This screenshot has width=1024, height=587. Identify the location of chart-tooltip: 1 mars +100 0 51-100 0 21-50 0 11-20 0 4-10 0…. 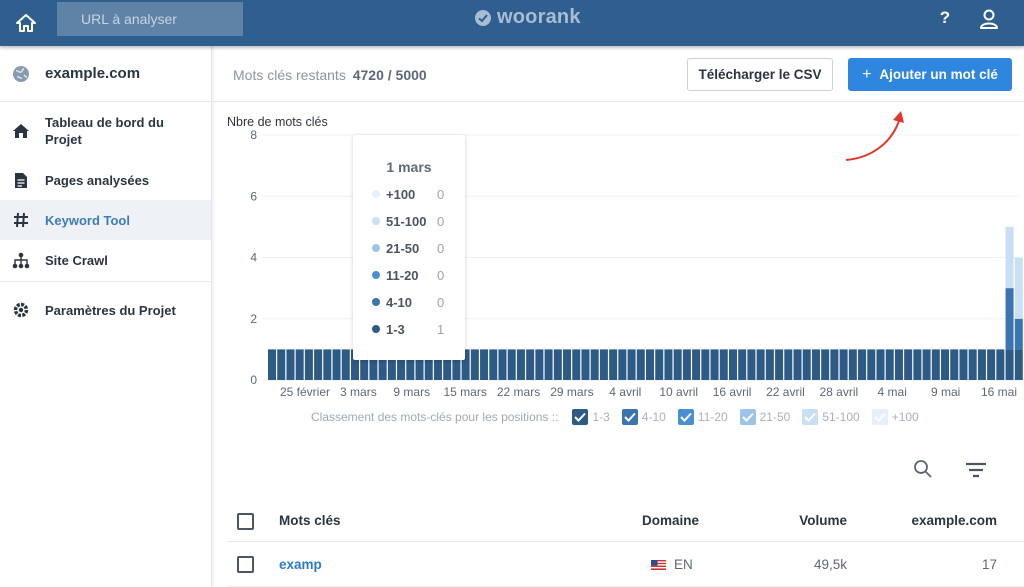
(409, 247).